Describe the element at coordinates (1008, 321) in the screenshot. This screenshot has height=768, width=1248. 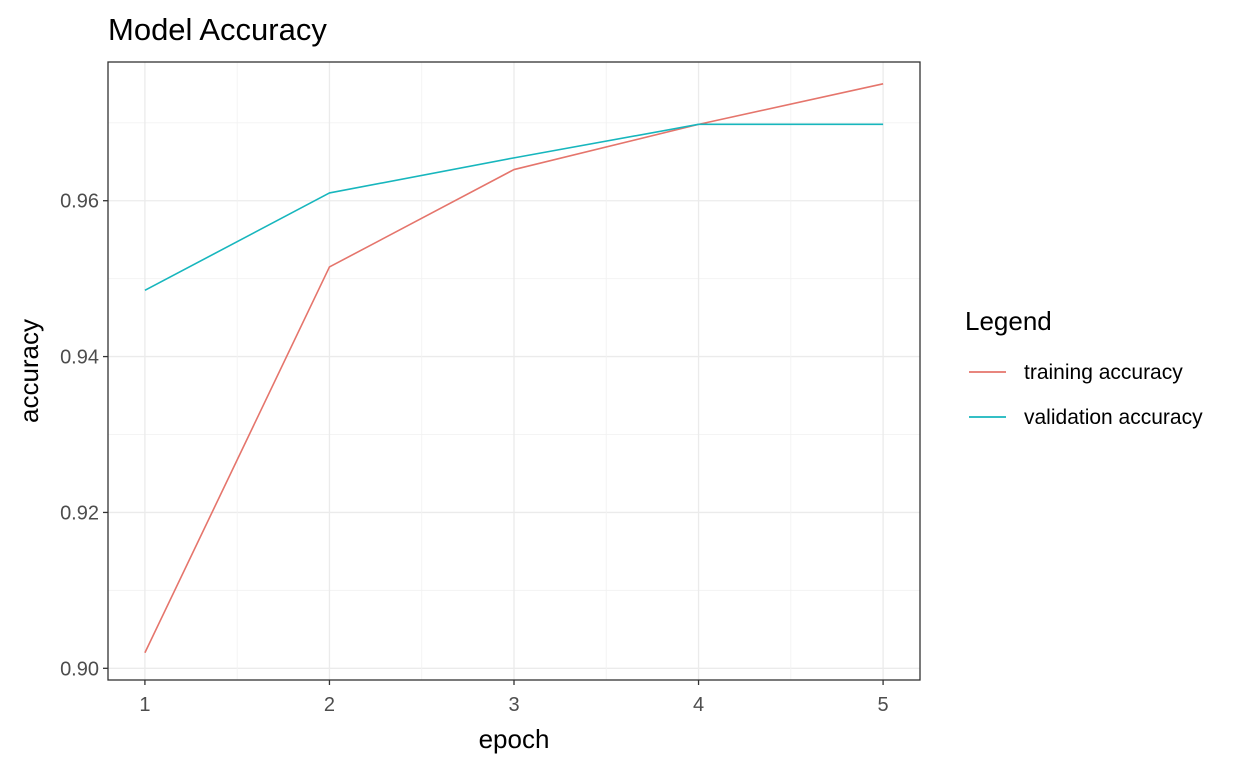
I see `legend-title: Legend` at that location.